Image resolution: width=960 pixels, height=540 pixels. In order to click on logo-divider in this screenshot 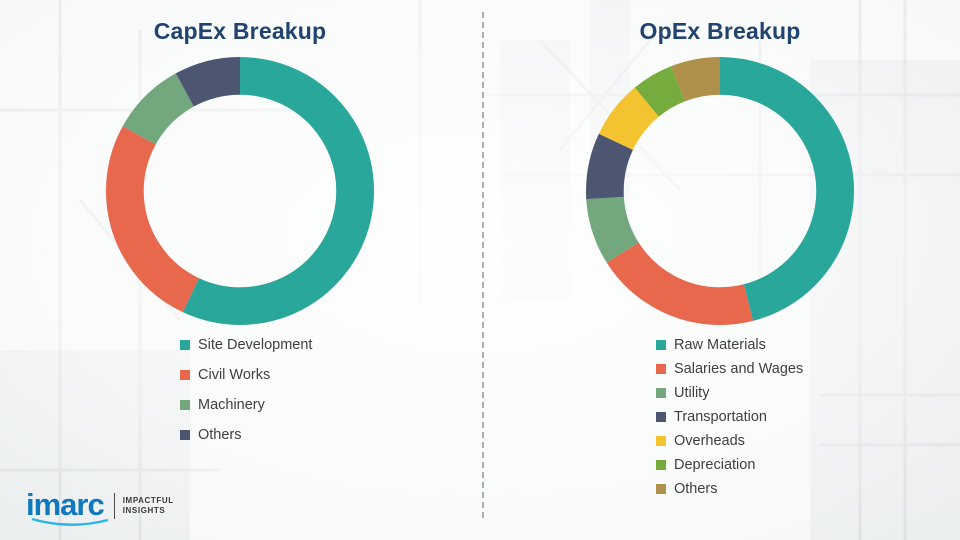, I will do `click(114, 505)`.